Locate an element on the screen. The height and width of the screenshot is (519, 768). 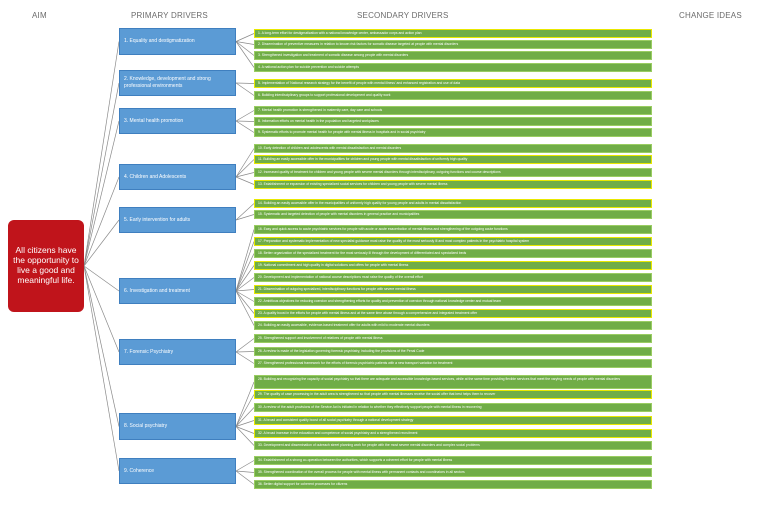
primary-driver-6: 6. Investigation and treatment is located at coordinates (177, 291).